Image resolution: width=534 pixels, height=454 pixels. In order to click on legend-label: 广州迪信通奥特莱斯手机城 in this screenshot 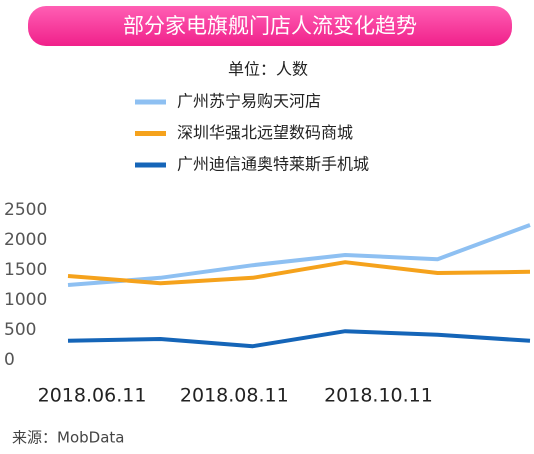, I will do `click(273, 164)`.